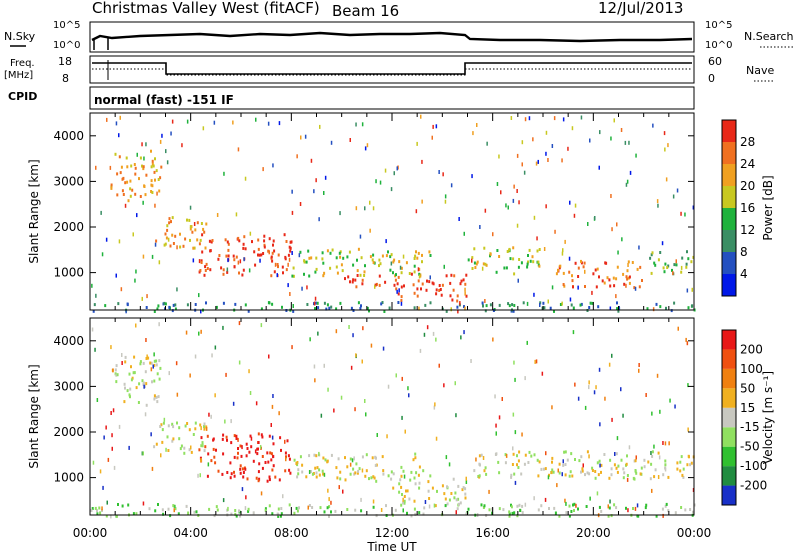  I want to click on power-colorbar-segment, so click(729, 285).